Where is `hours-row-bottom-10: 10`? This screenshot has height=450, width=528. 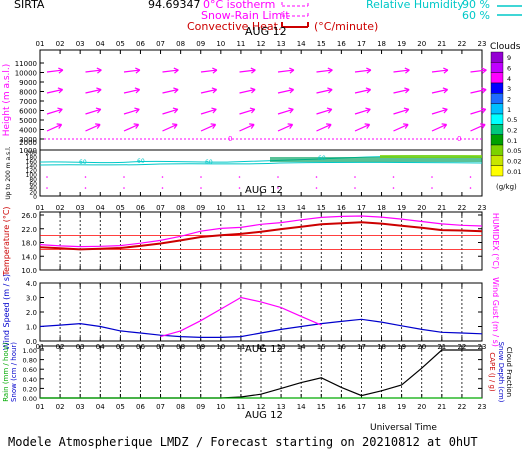
hours-row-bottom-10: 10 is located at coordinates (220, 407).